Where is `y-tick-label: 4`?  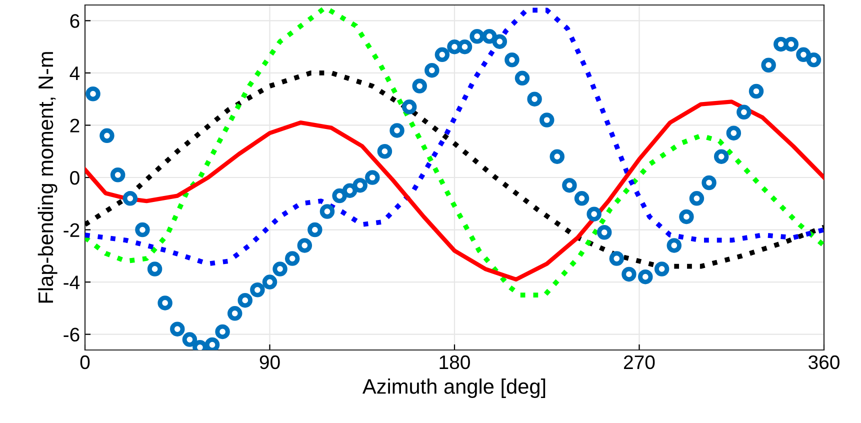 y-tick-label: 4 is located at coordinates (75, 73).